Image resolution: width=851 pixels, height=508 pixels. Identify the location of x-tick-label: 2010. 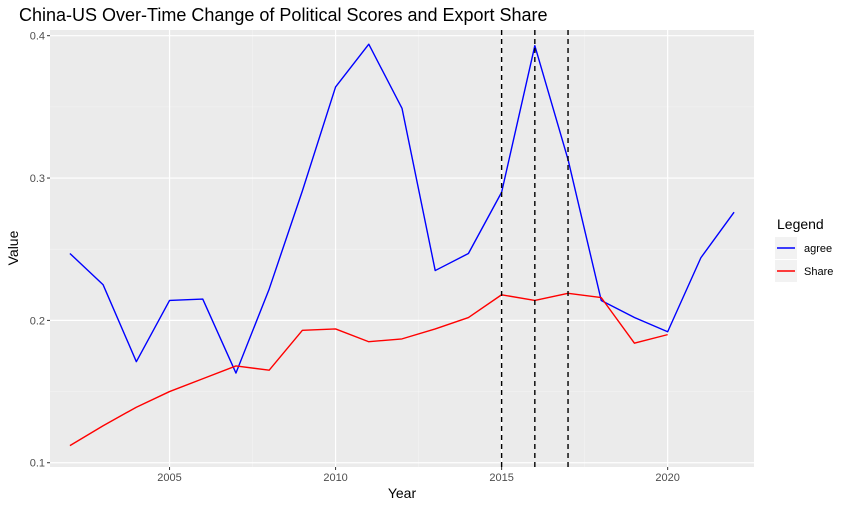
(335, 478).